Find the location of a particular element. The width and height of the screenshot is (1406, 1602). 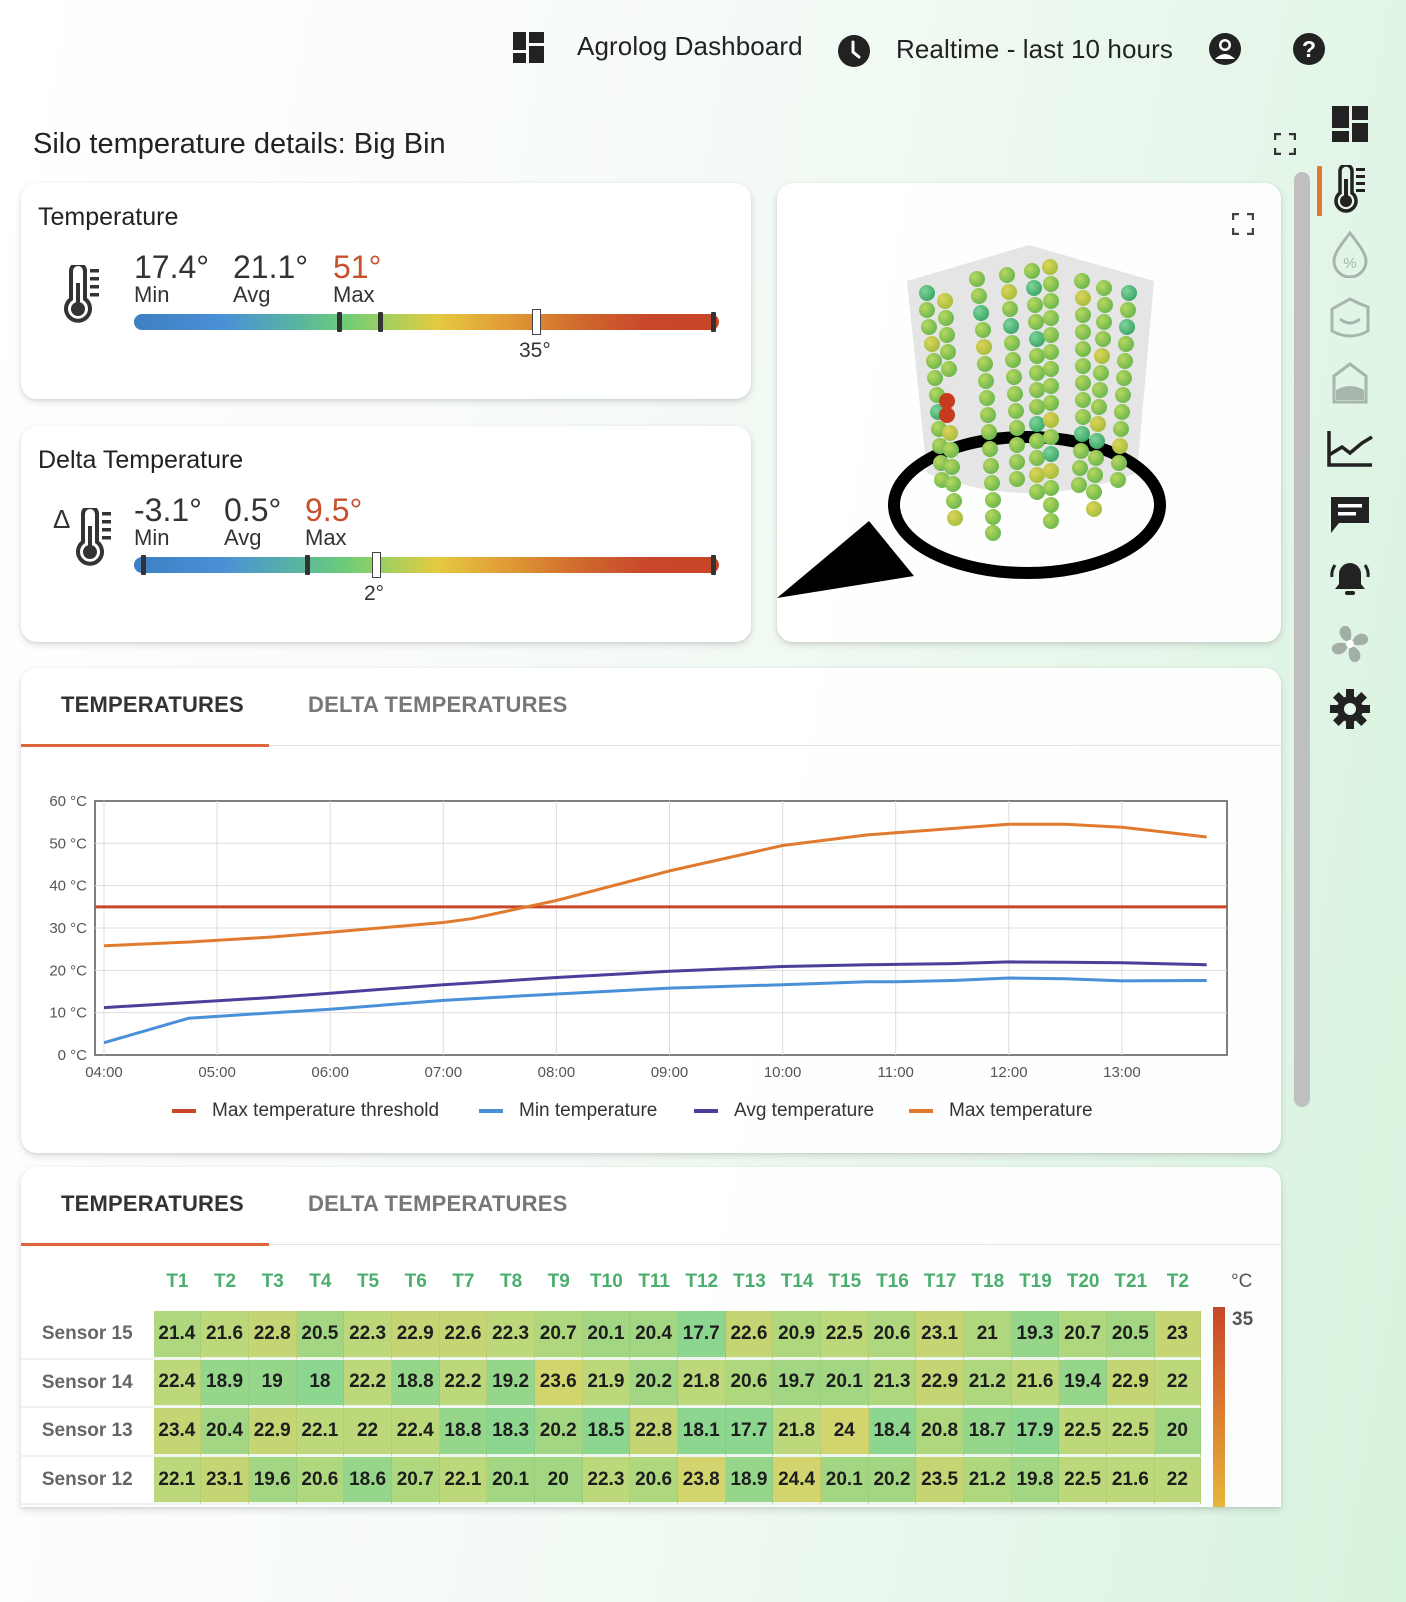

heat-cell: 18.7 is located at coordinates (987, 1432).